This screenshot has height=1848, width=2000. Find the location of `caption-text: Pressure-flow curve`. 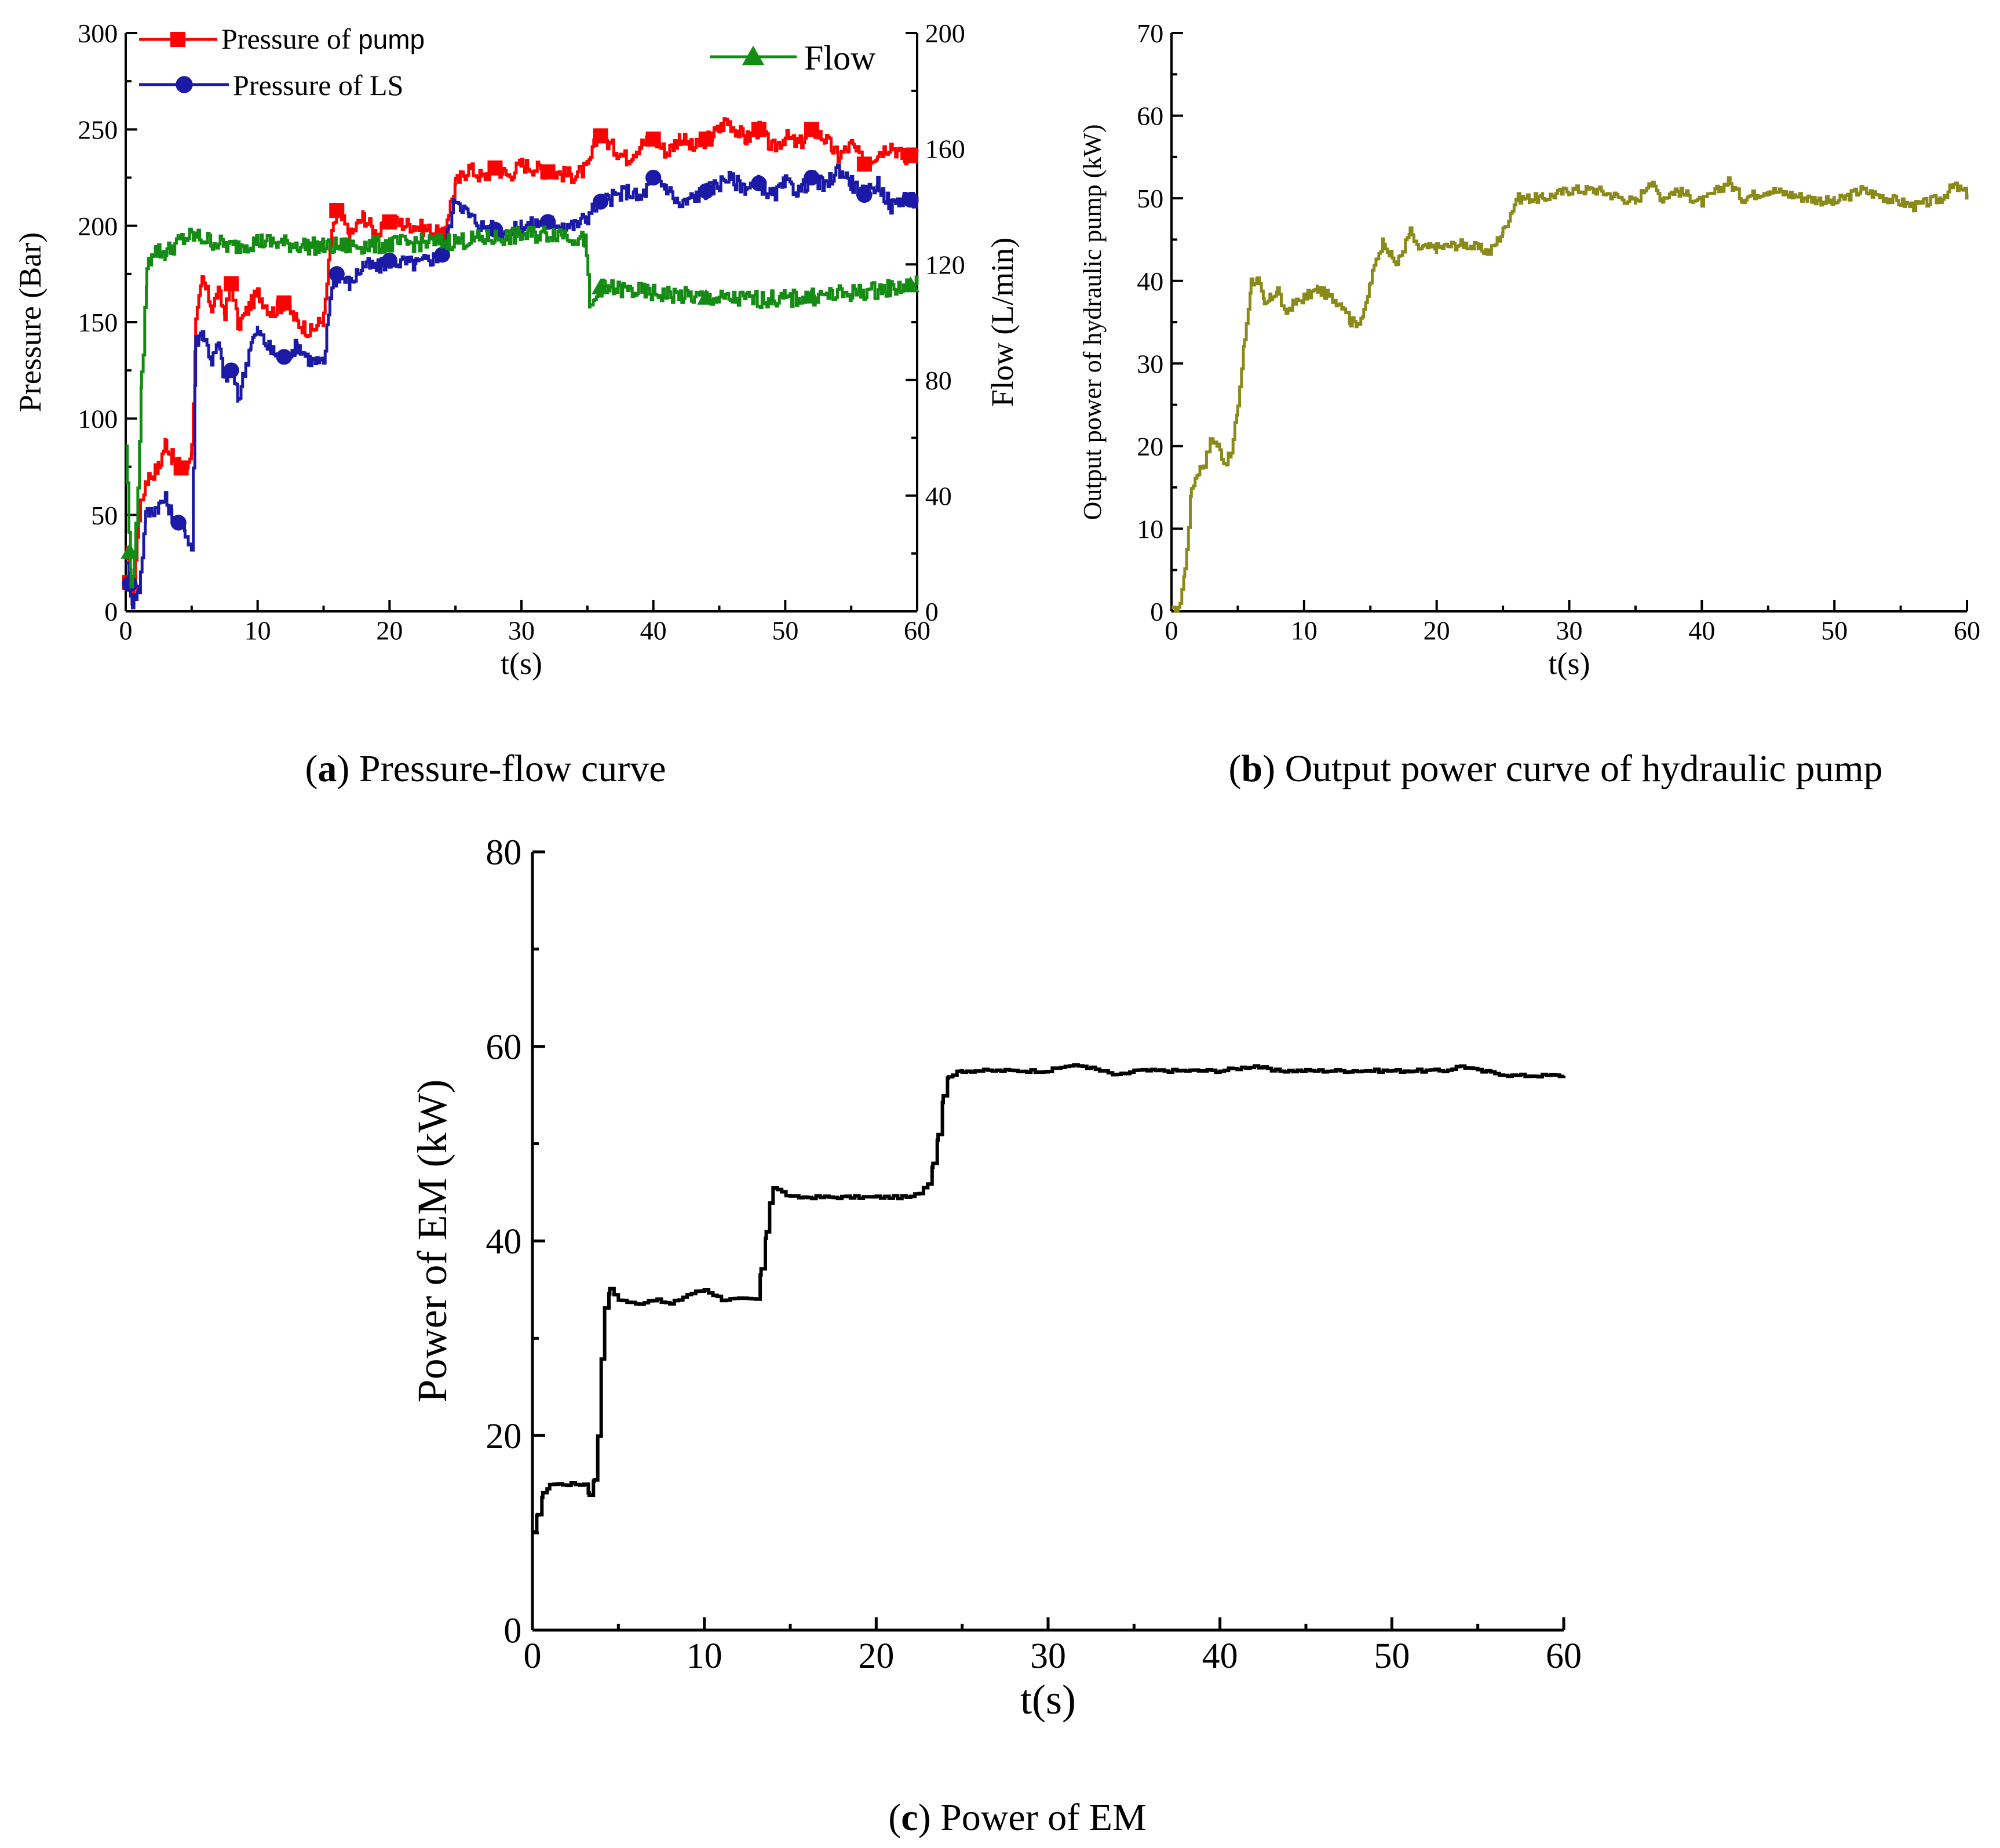

caption-text: Pressure-flow curve is located at coordinates (507, 769).